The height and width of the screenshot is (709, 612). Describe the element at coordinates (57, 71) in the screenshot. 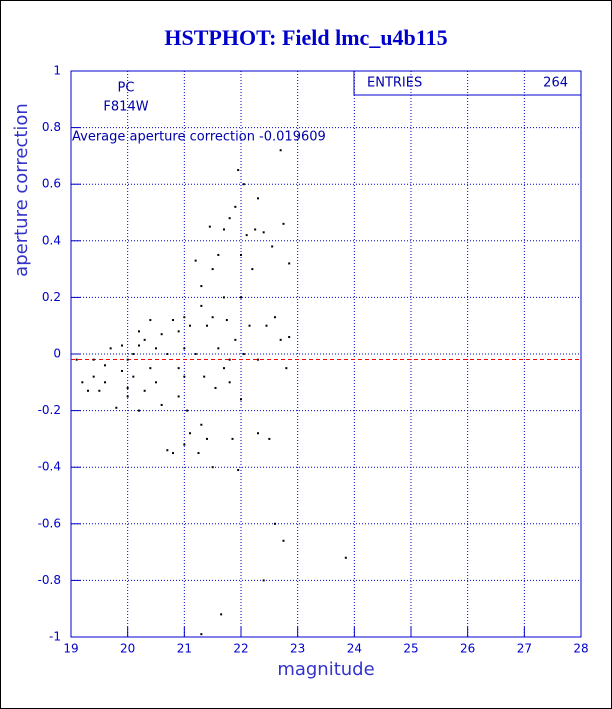

I see `y-tick-label: 1` at that location.